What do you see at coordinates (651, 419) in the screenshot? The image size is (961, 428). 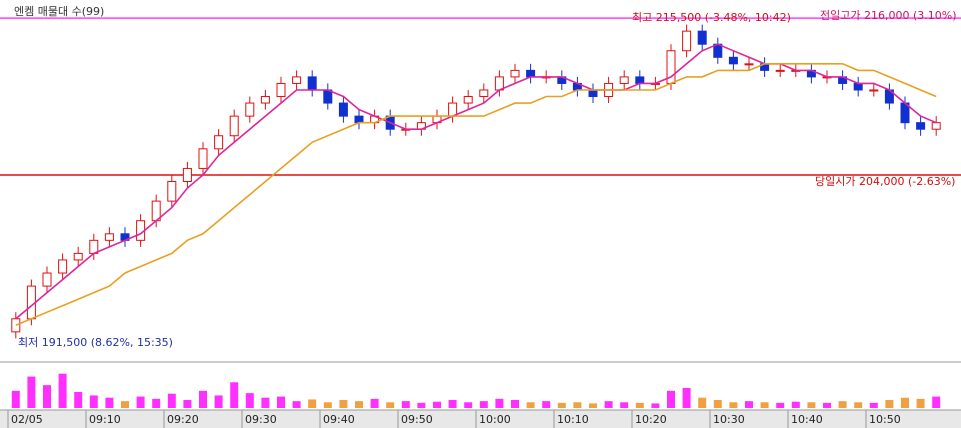 I see `x-tick-label: 10:20` at bounding box center [651, 419].